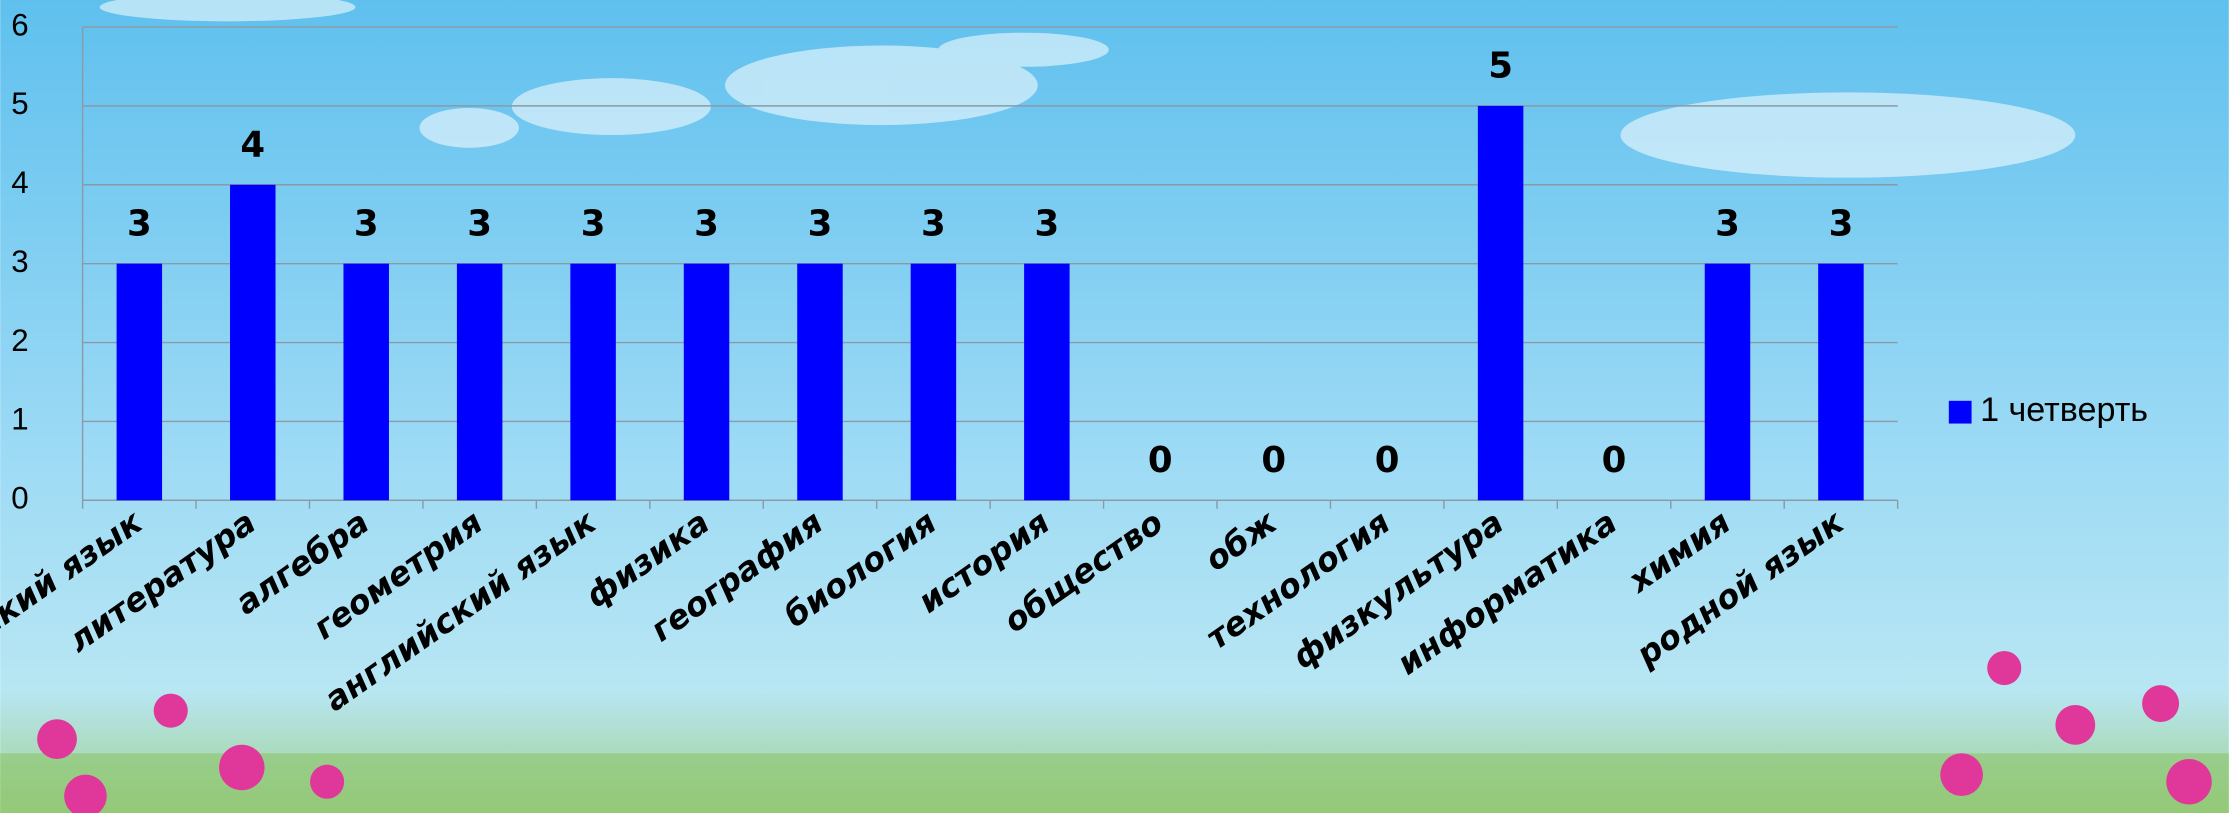  What do you see at coordinates (252, 144) in the screenshot?
I see `data-label: 4` at bounding box center [252, 144].